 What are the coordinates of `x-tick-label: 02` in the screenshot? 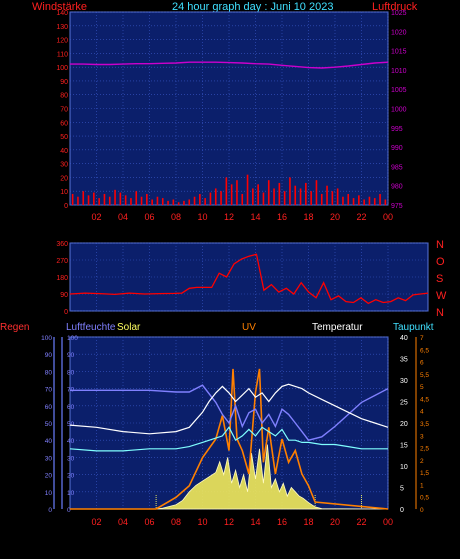 It's located at (96, 217).